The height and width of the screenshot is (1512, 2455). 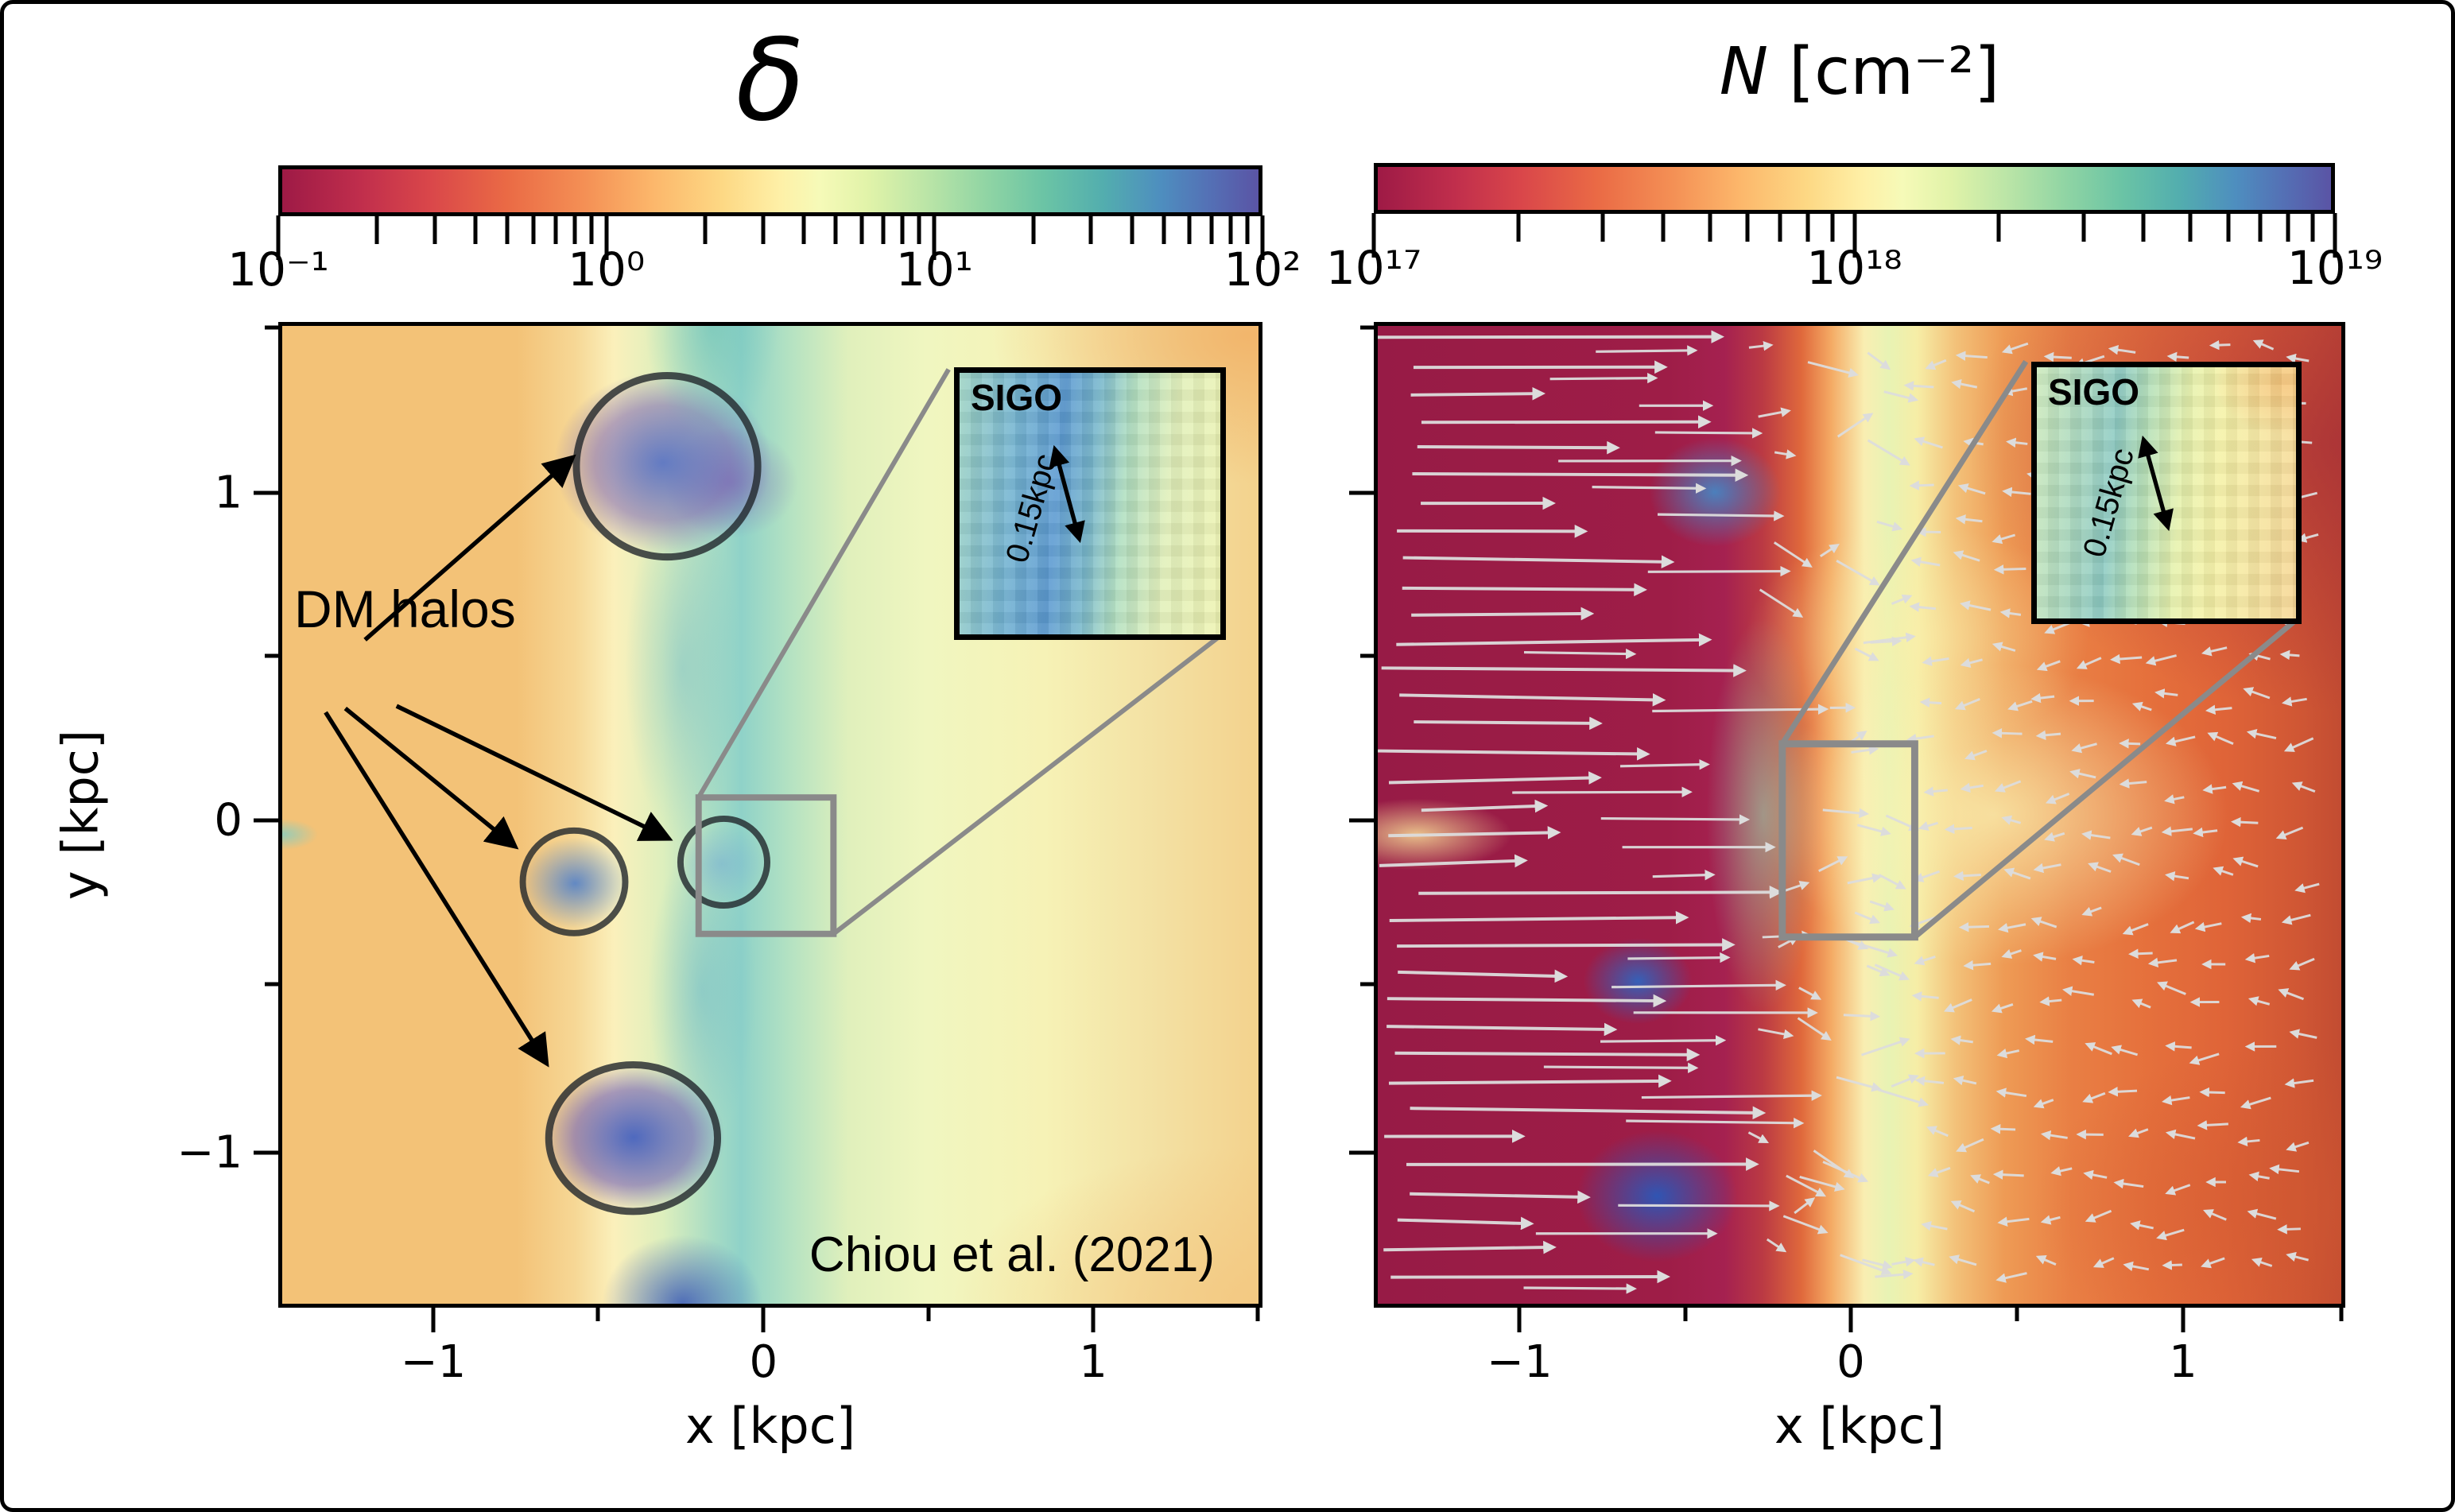 I want to click on right-colorbar-labels: 10¹⁷ 10¹⁸ 10¹⁹, so click(x=1854, y=273).